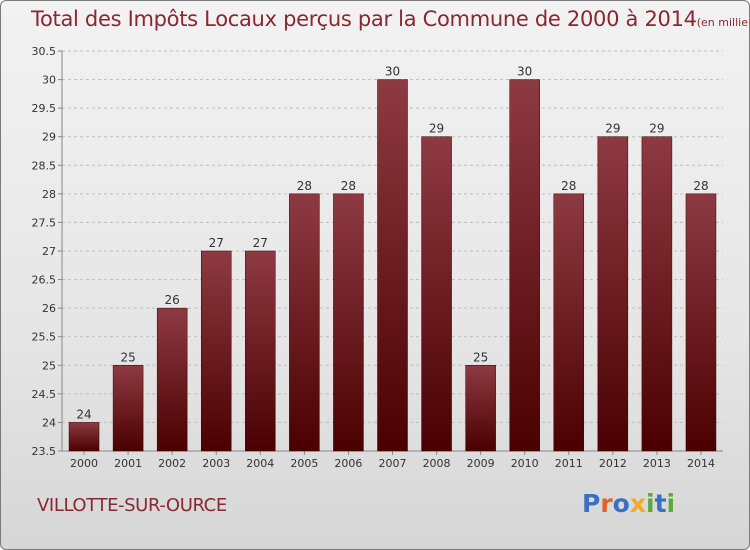 This screenshot has width=750, height=550. What do you see at coordinates (49, 422) in the screenshot?
I see `y-tick-label: 24` at bounding box center [49, 422].